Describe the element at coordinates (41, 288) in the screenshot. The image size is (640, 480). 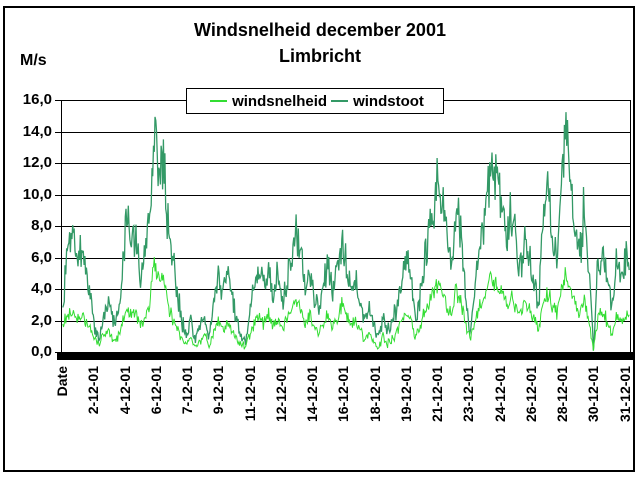
I see `y-tick-label: 4,0` at that location.